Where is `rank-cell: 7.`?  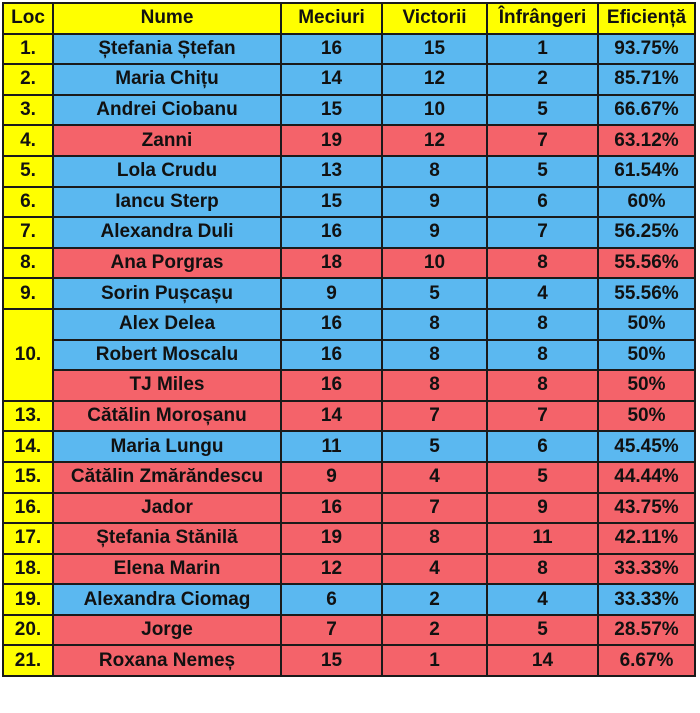
rank-cell: 7. is located at coordinates (28, 232).